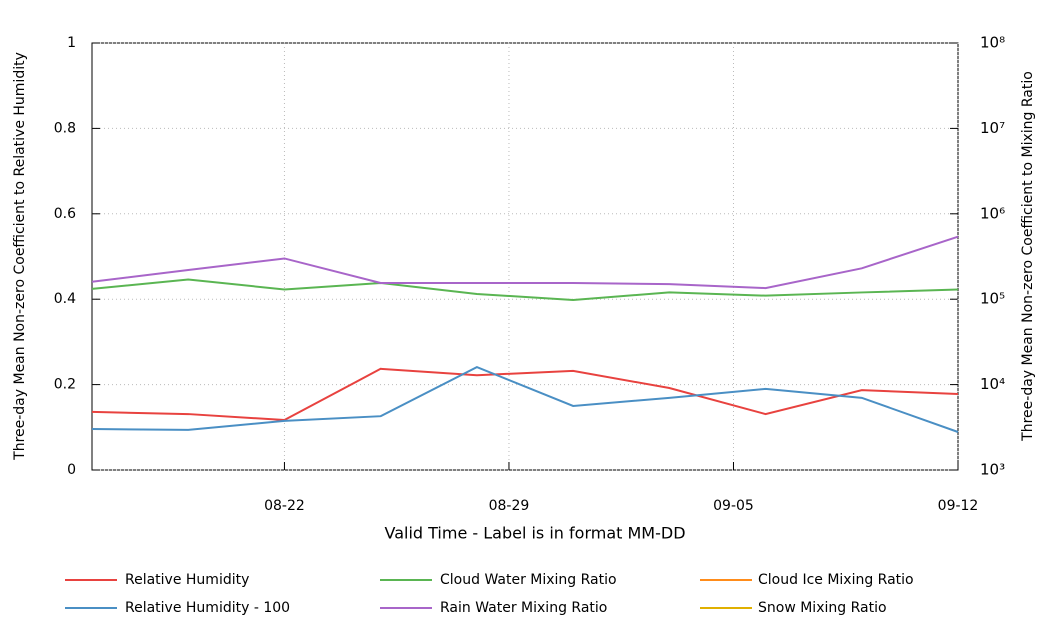 The width and height of the screenshot is (1041, 624). I want to click on legend-label: Relative Humidity, so click(187, 580).